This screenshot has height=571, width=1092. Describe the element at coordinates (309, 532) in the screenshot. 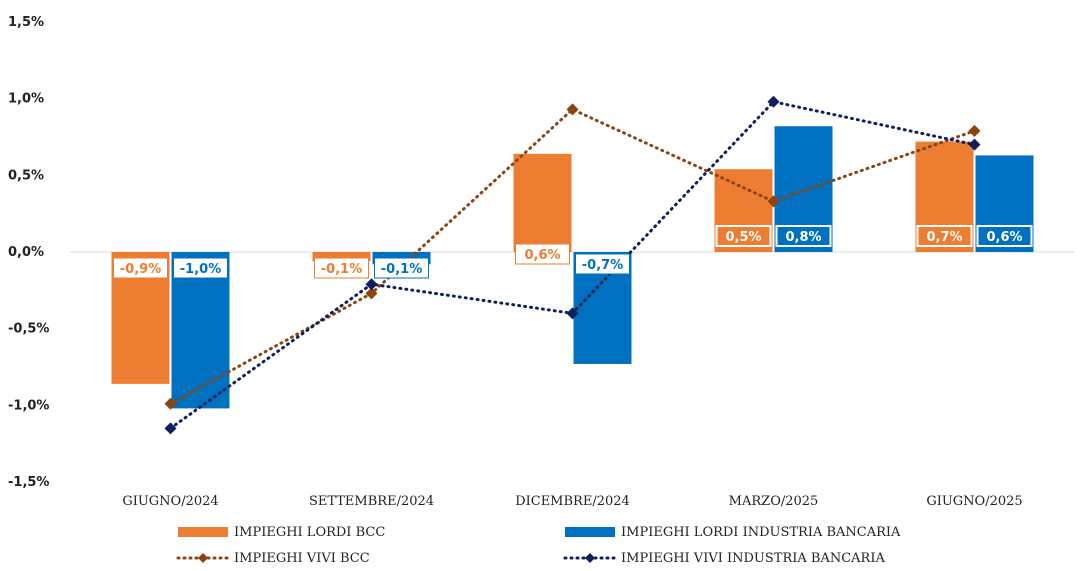

I see `legend-label: IMPIEGHI LORDI BCC` at that location.